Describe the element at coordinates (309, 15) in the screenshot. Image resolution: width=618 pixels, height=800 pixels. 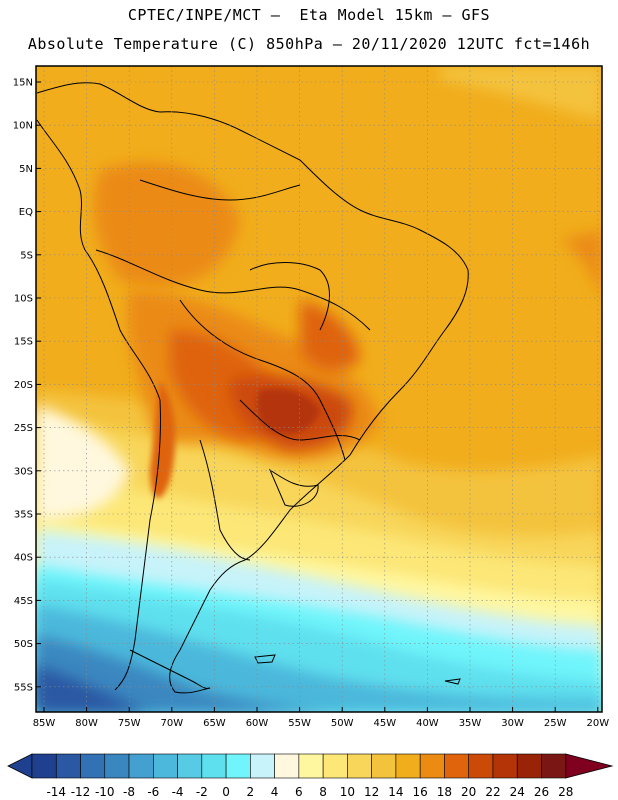
I see `chart-title: CPTEC/INPE/MCT – Eta Model 15km – GFS` at that location.